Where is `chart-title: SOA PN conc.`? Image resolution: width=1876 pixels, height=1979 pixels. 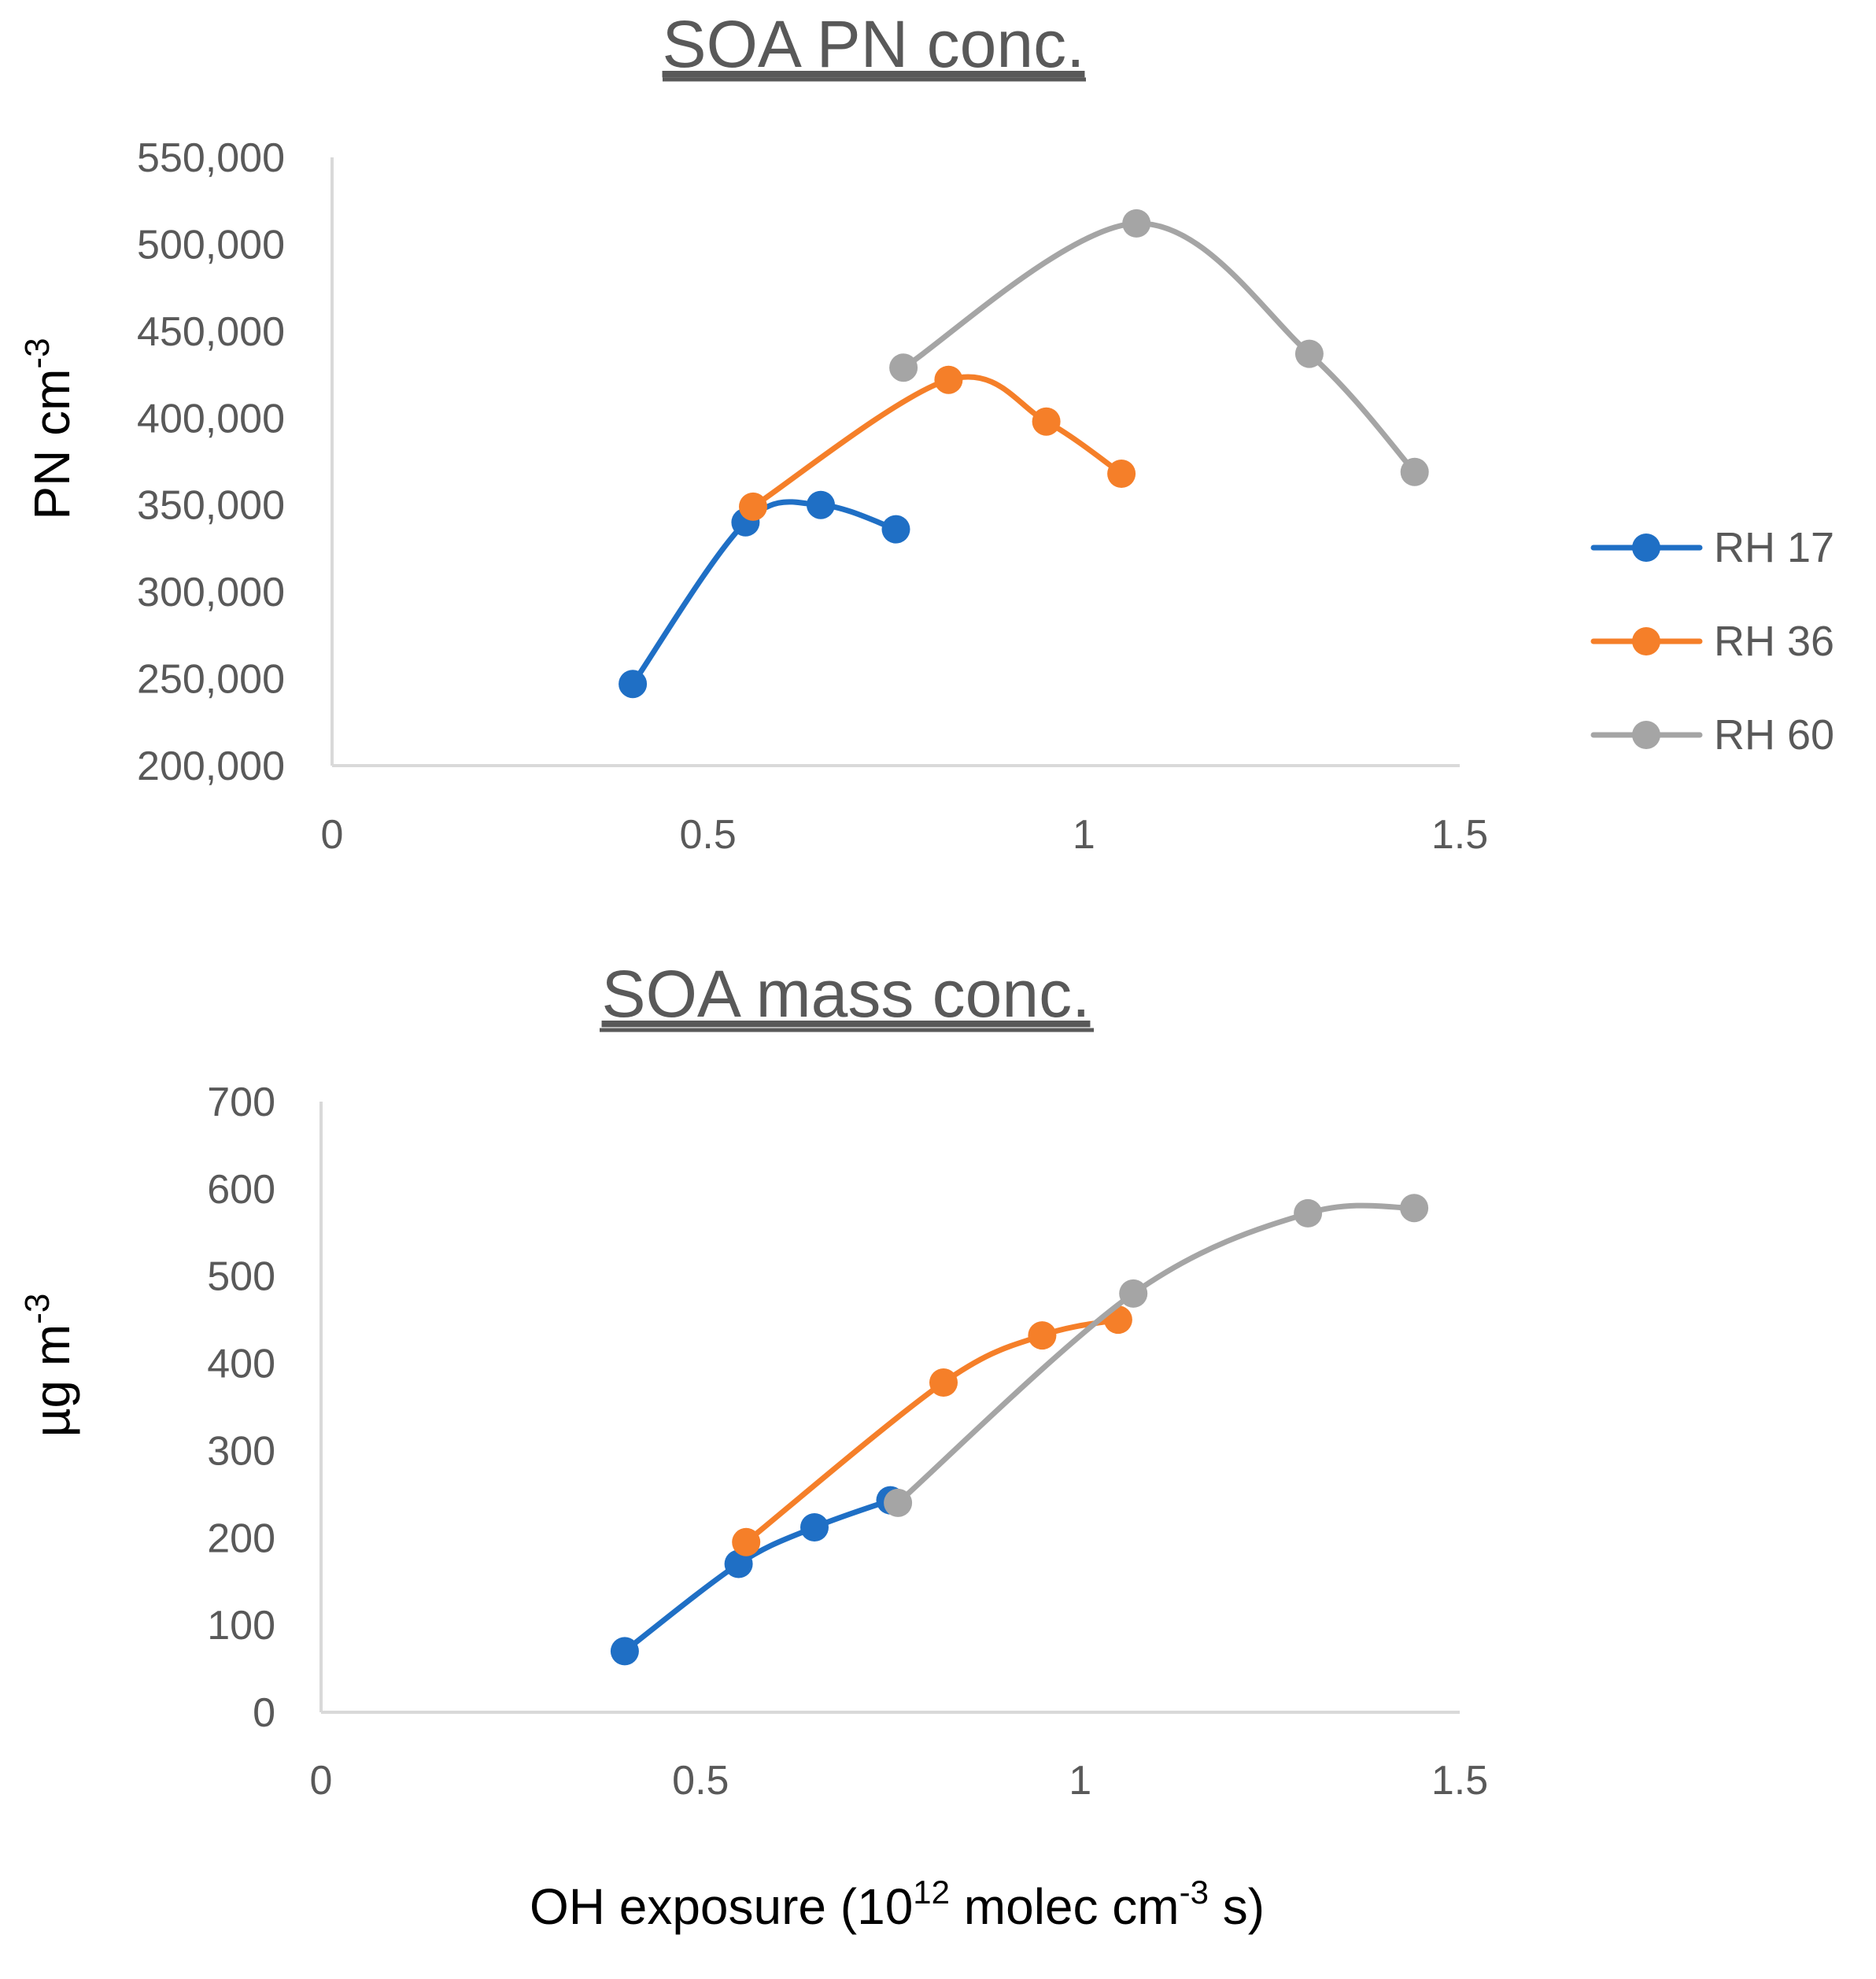
chart-title: SOA PN conc. is located at coordinates (874, 44).